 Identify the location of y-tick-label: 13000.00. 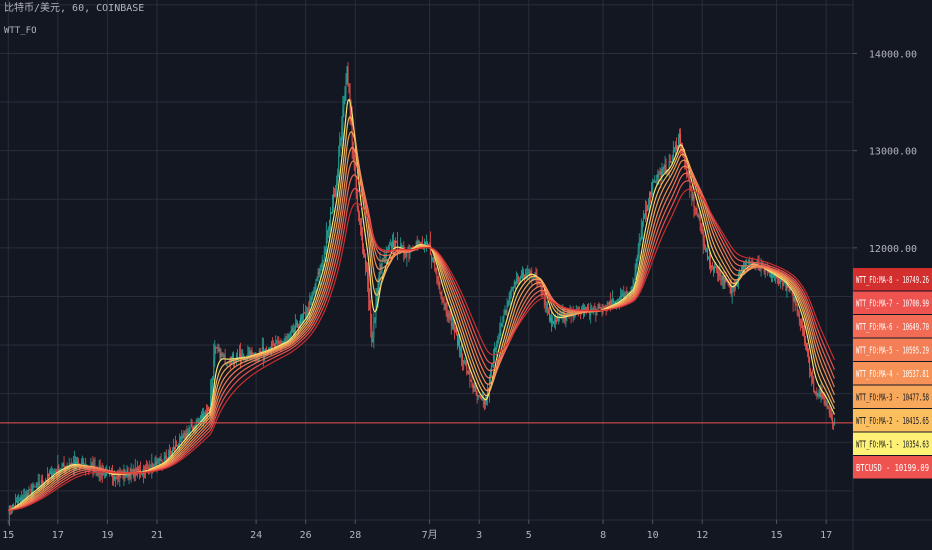
(893, 152).